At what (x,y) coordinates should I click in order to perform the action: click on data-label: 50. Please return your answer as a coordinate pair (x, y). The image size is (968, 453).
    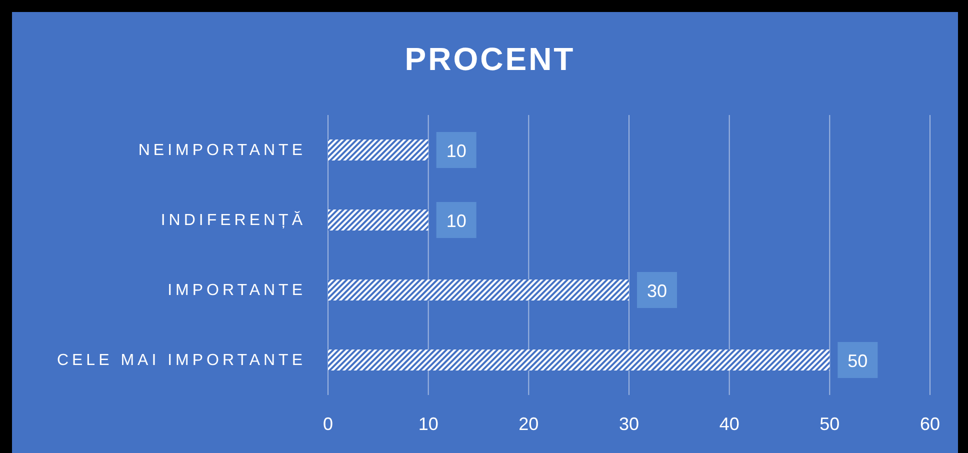
    Looking at the image, I should click on (858, 361).